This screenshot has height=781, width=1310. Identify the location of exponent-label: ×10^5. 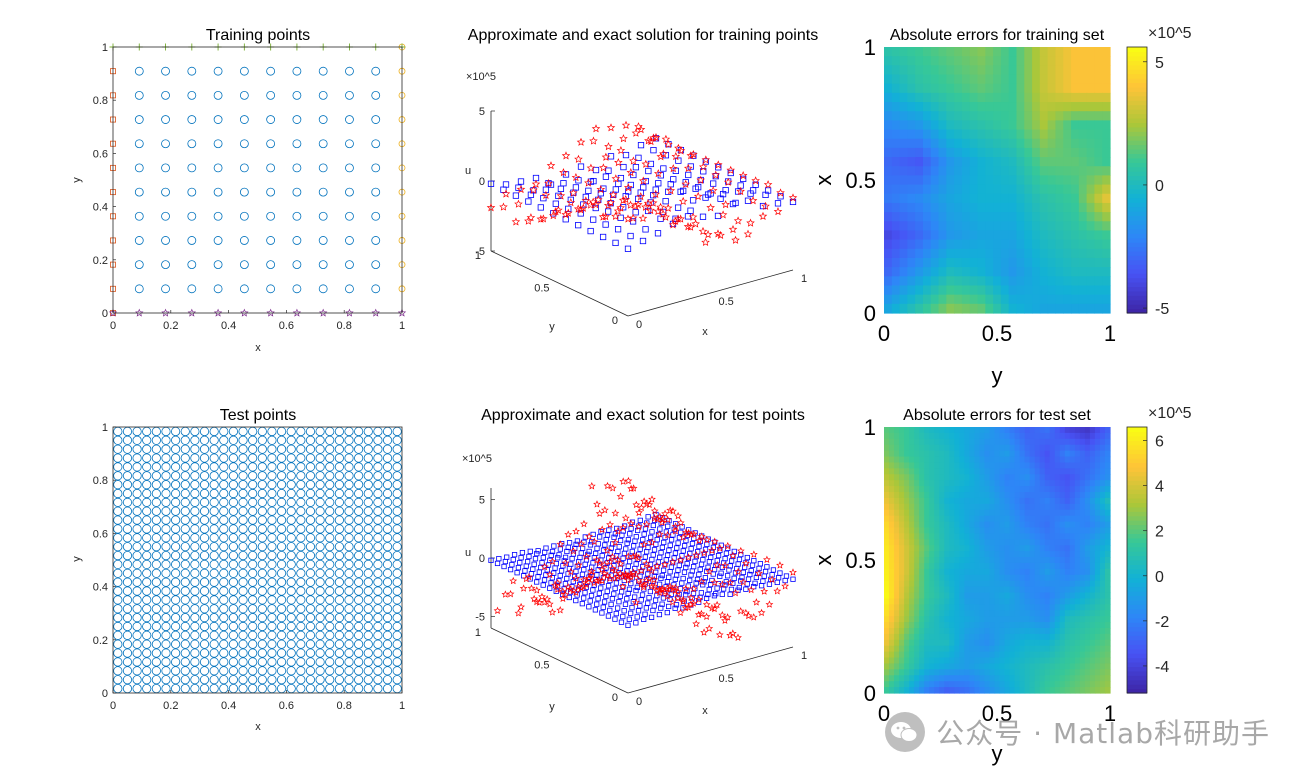
(481, 77).